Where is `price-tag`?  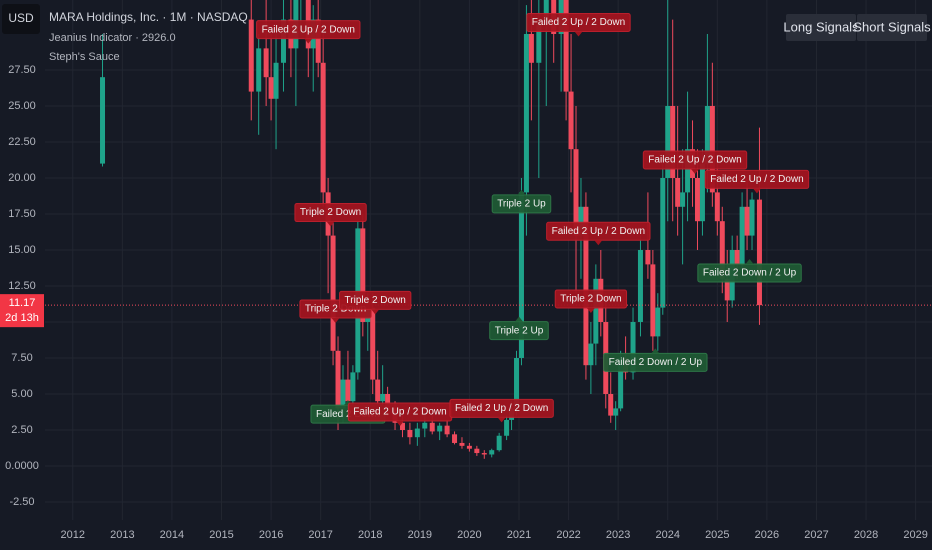
price-tag is located at coordinates (22, 311).